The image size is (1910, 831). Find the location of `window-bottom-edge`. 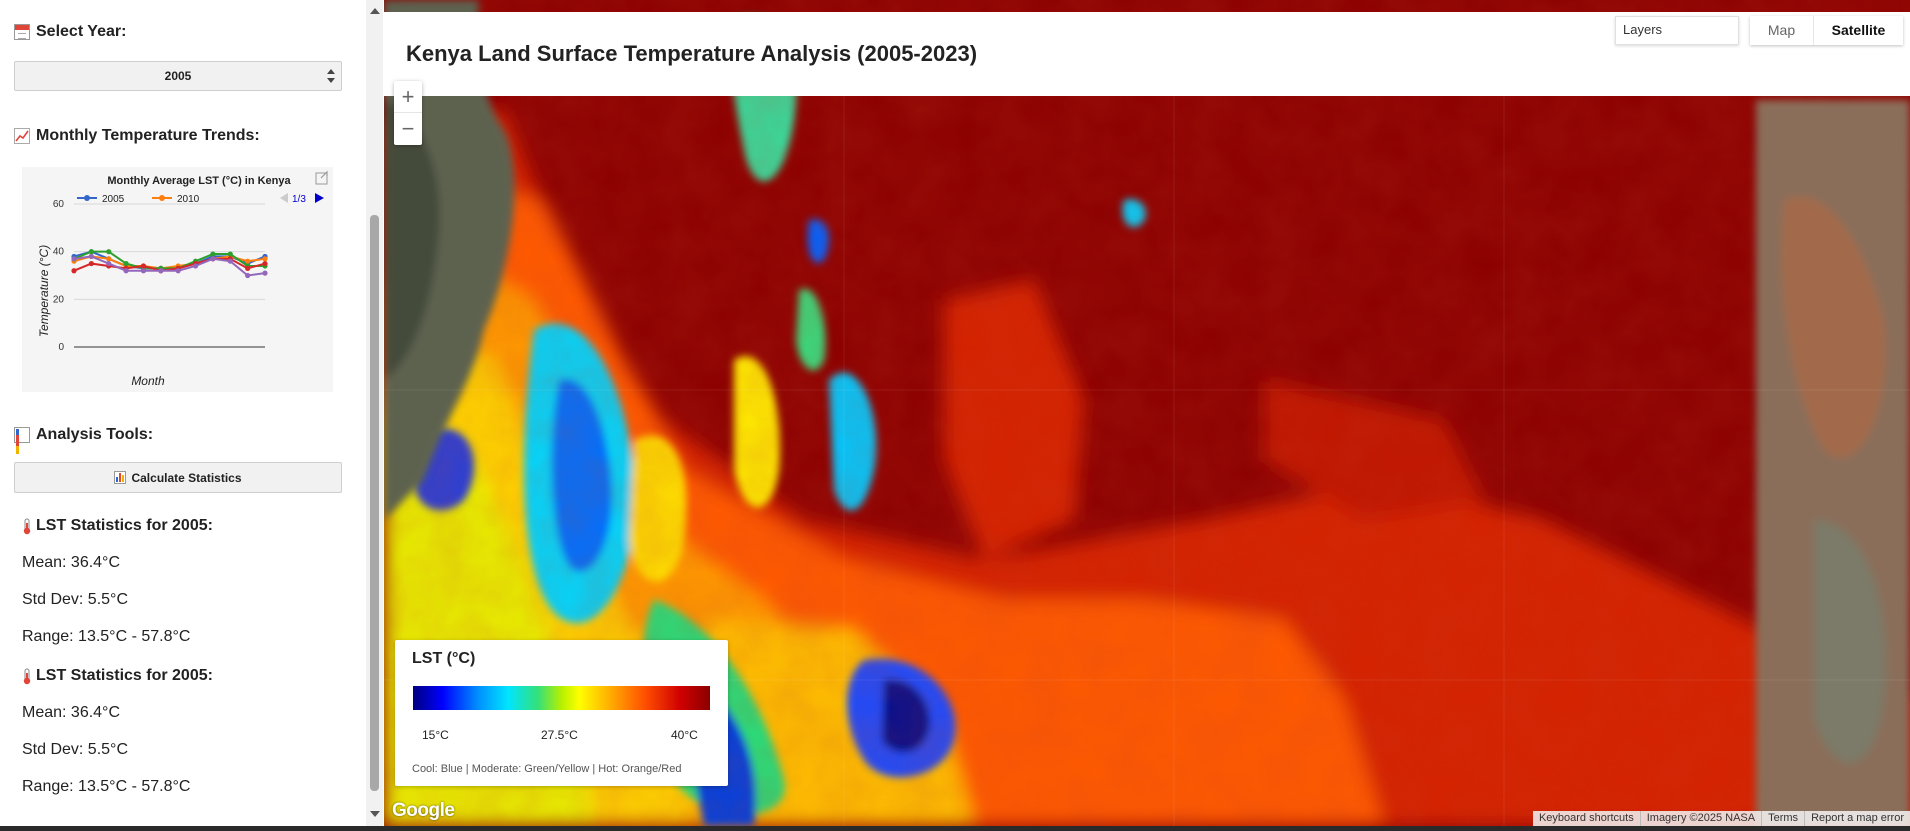

window-bottom-edge is located at coordinates (955, 828).